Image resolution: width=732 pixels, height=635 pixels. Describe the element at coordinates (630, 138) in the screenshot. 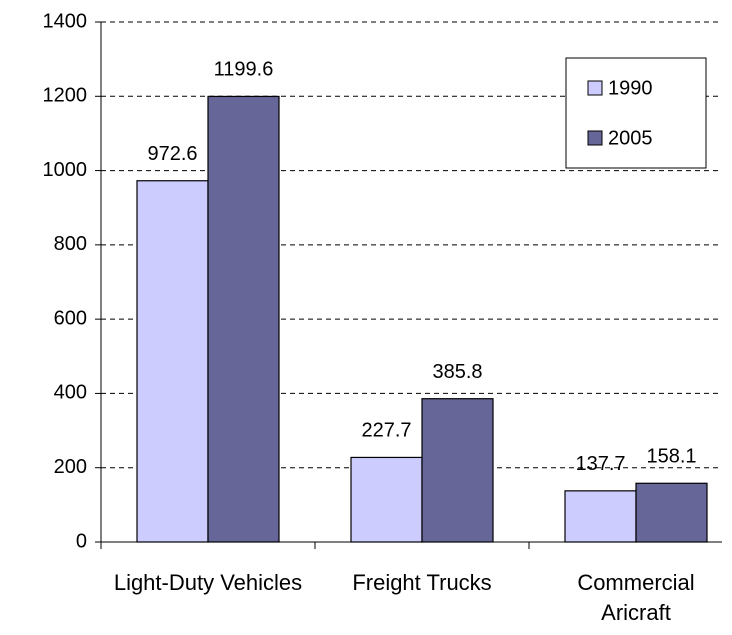

I see `legend-label: 2005` at that location.